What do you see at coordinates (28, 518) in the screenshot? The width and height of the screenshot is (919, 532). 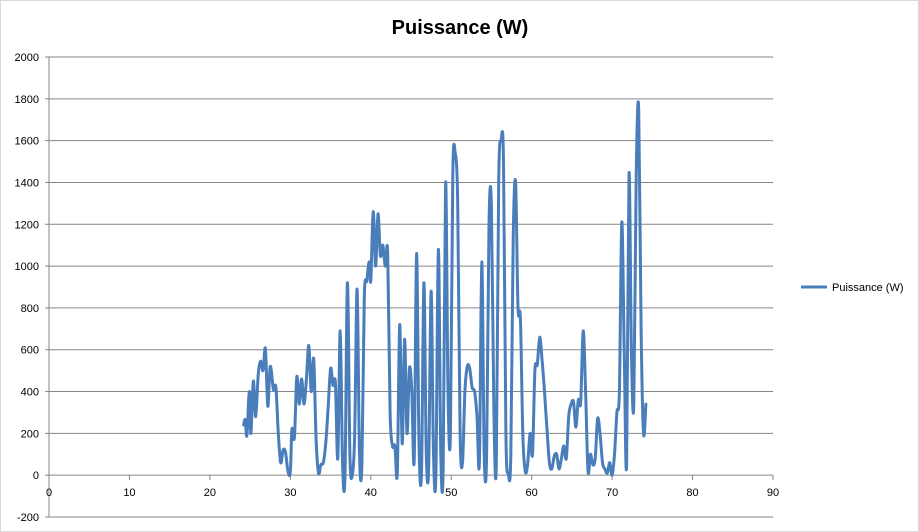 I see `y-tick-label-0: -200` at bounding box center [28, 518].